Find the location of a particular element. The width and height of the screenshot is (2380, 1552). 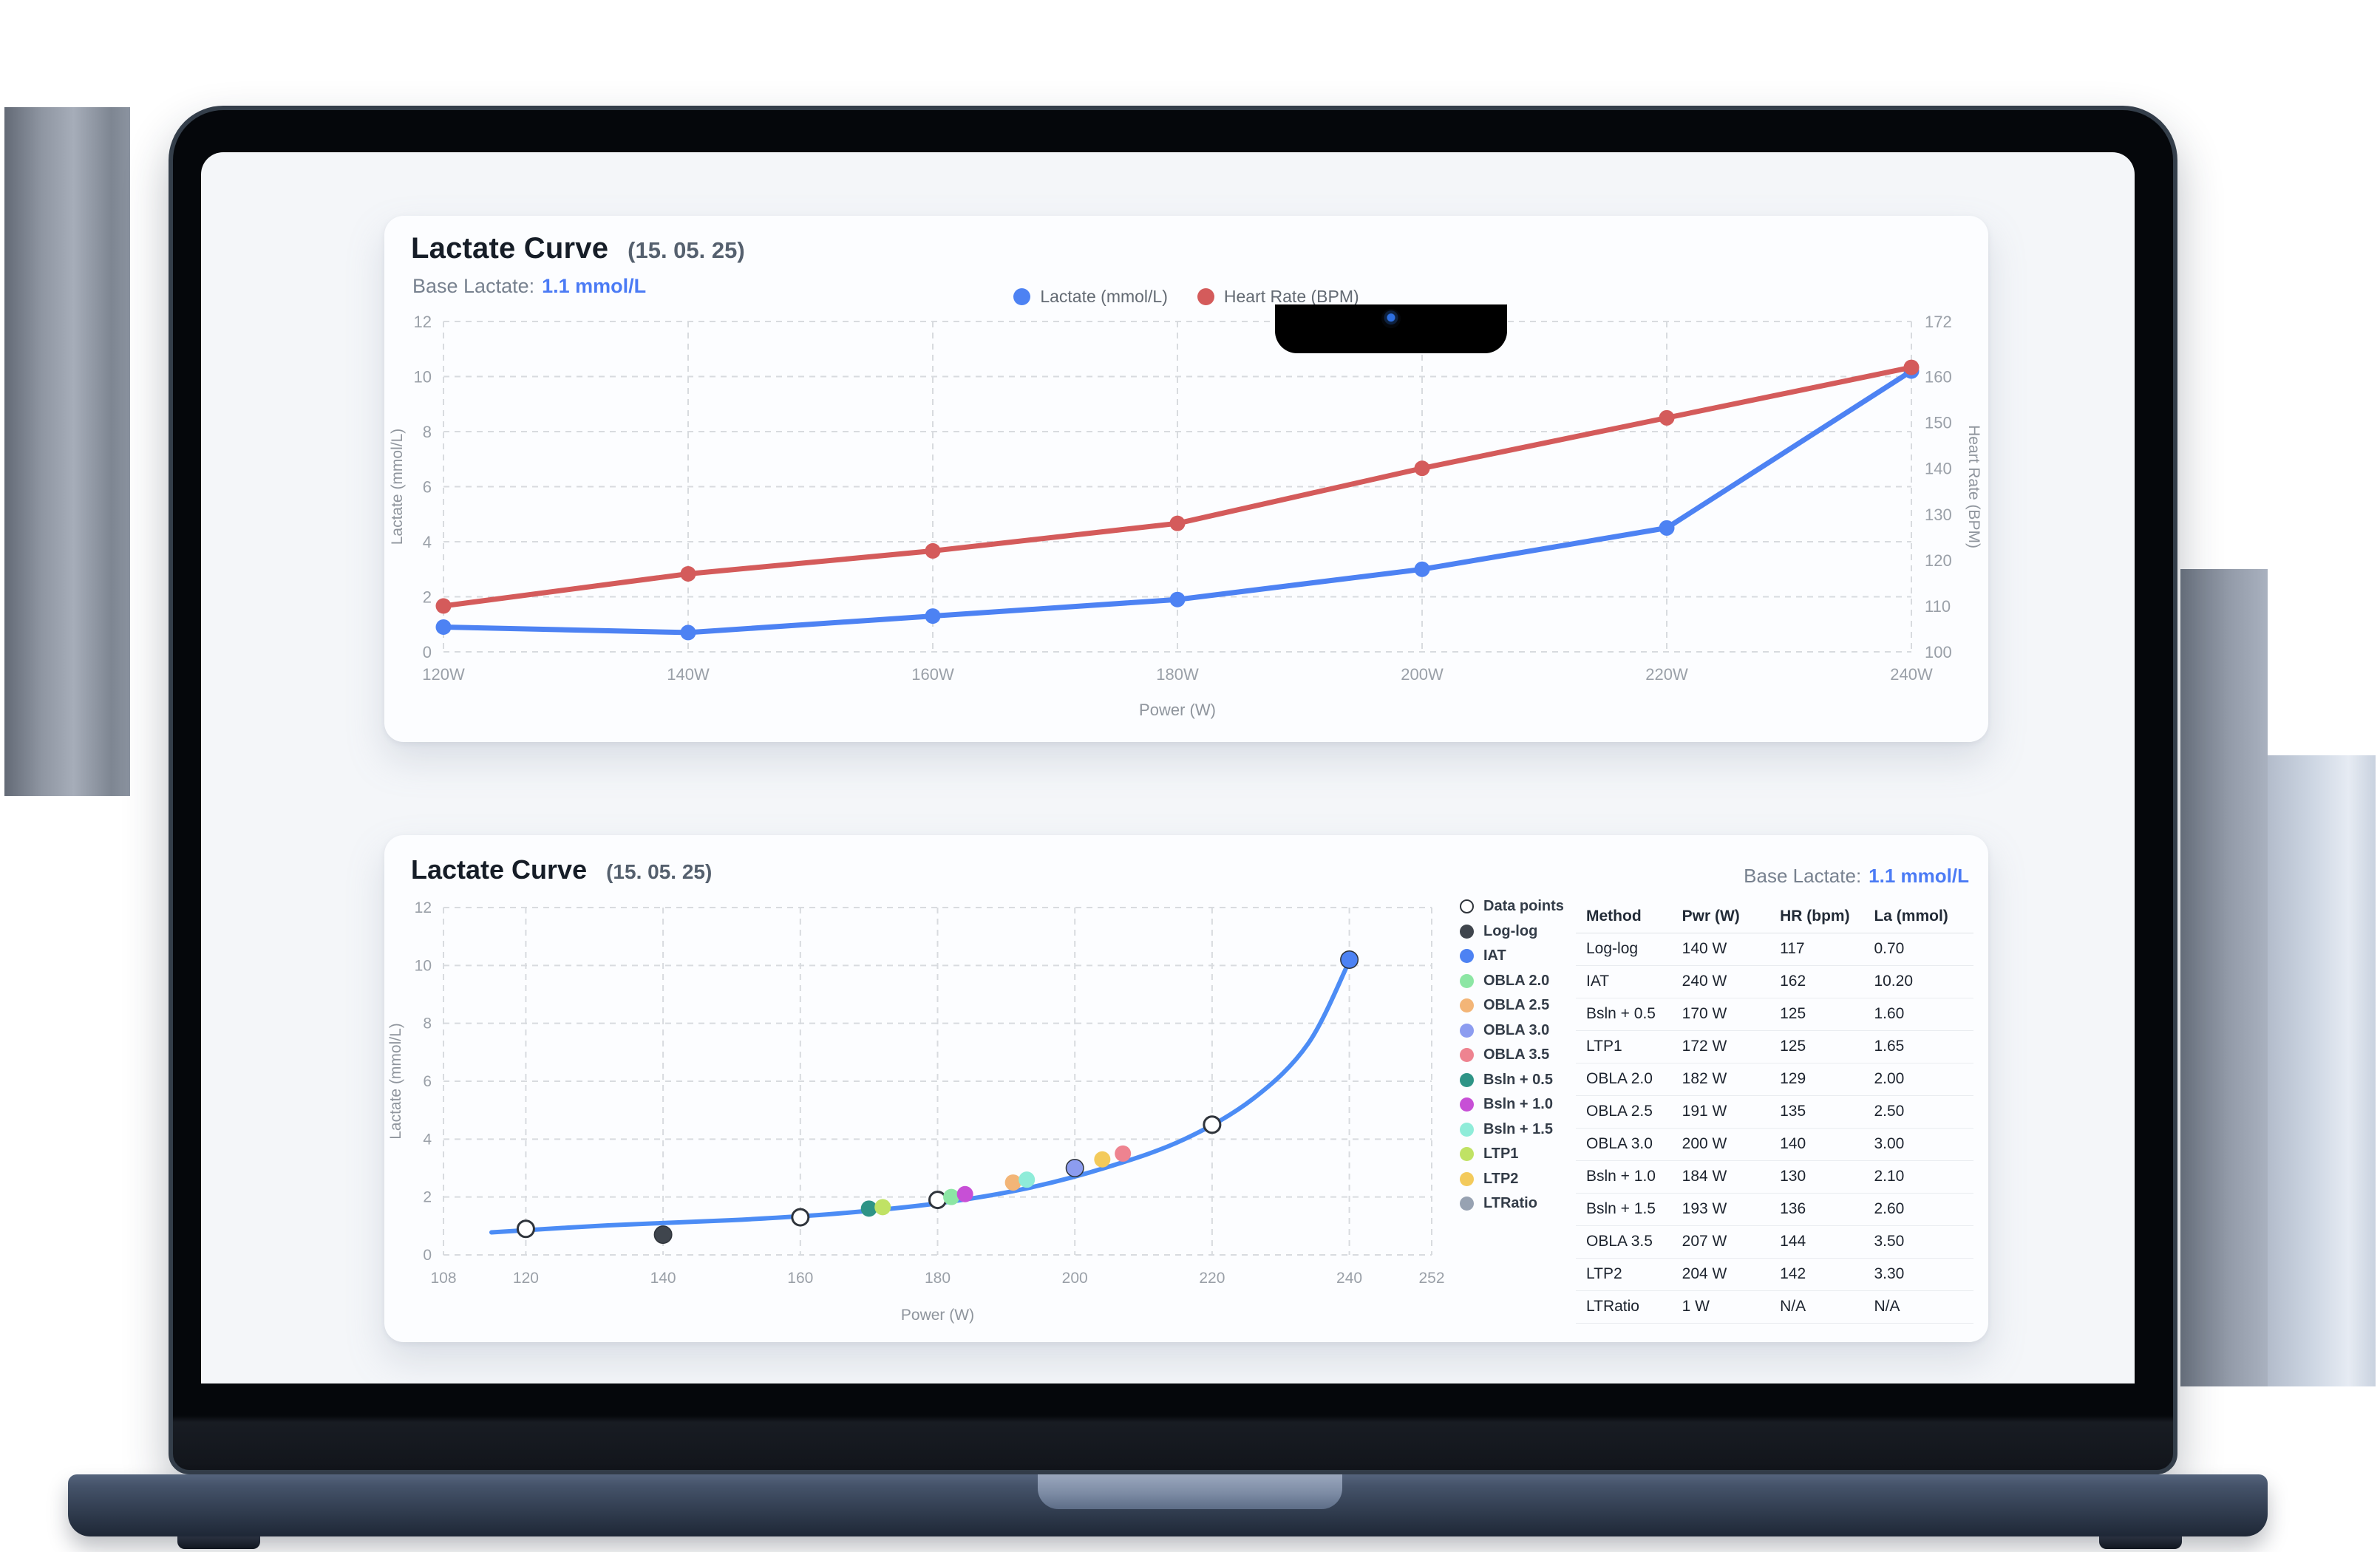

legend-item: Bsln + 1.5 is located at coordinates (1522, 1130).